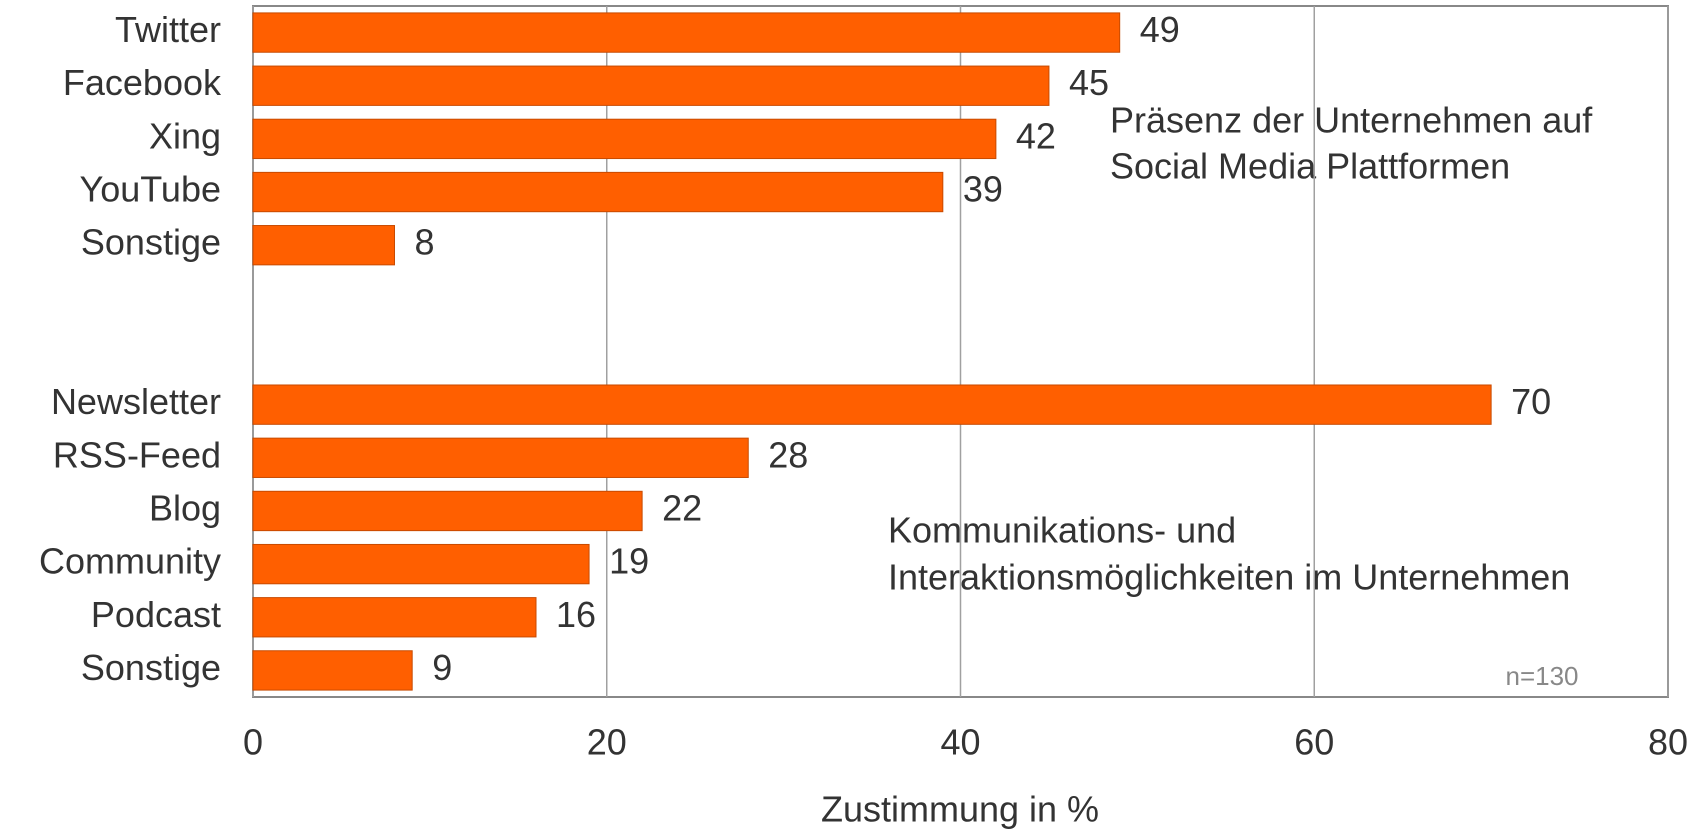 The height and width of the screenshot is (835, 1702). Describe the element at coordinates (185, 135) in the screenshot. I see `y-tick-label: Xing` at that location.